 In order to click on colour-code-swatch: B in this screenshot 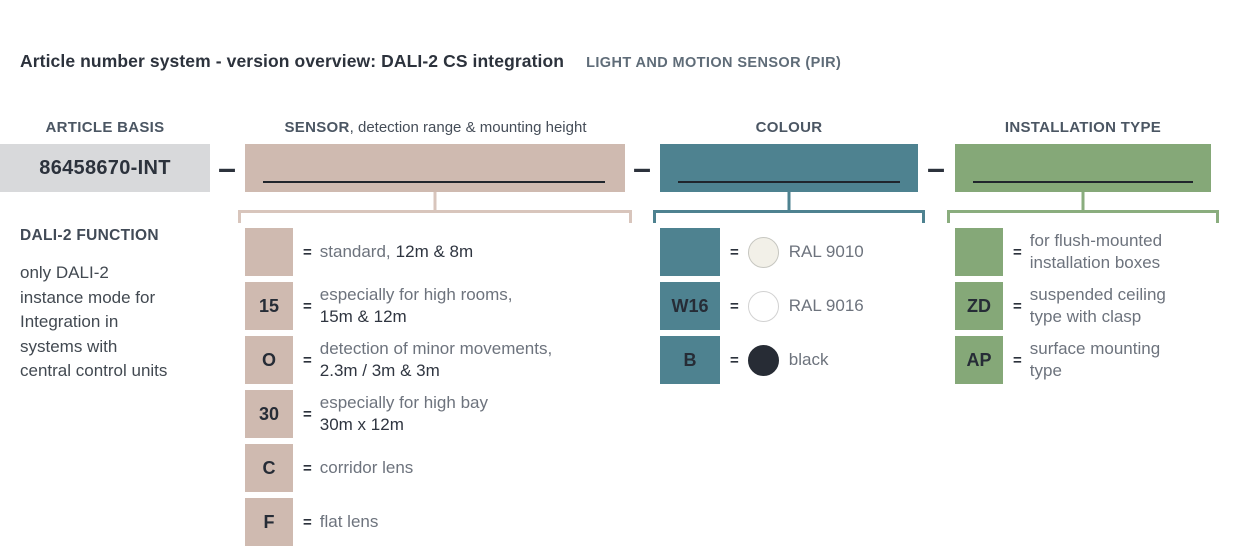, I will do `click(690, 360)`.